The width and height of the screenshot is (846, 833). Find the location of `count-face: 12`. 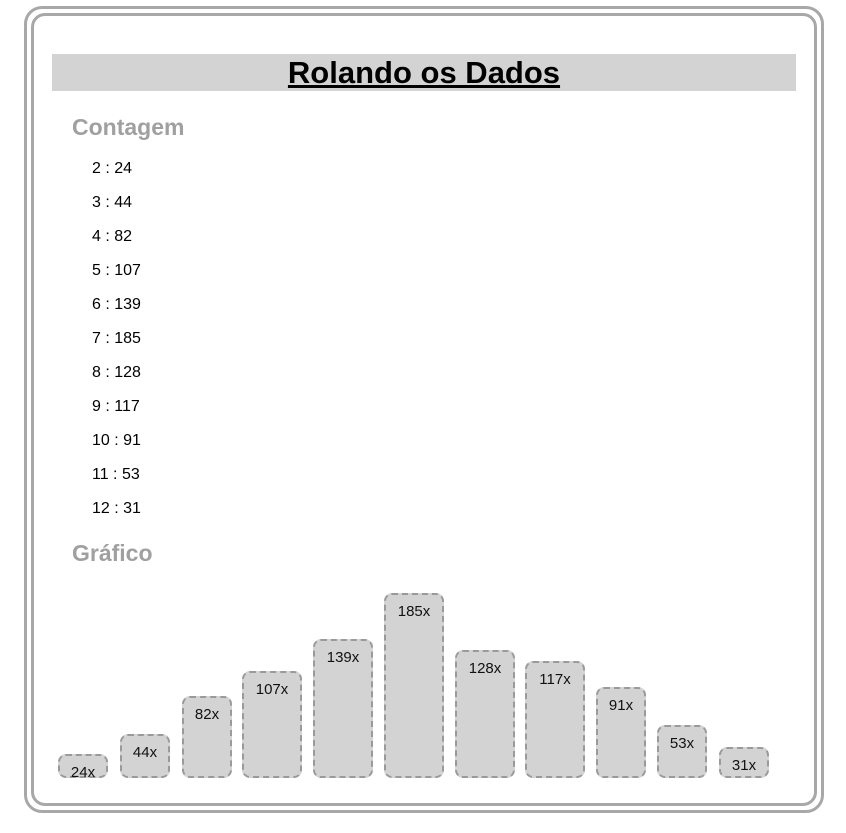

count-face: 12 is located at coordinates (101, 508).